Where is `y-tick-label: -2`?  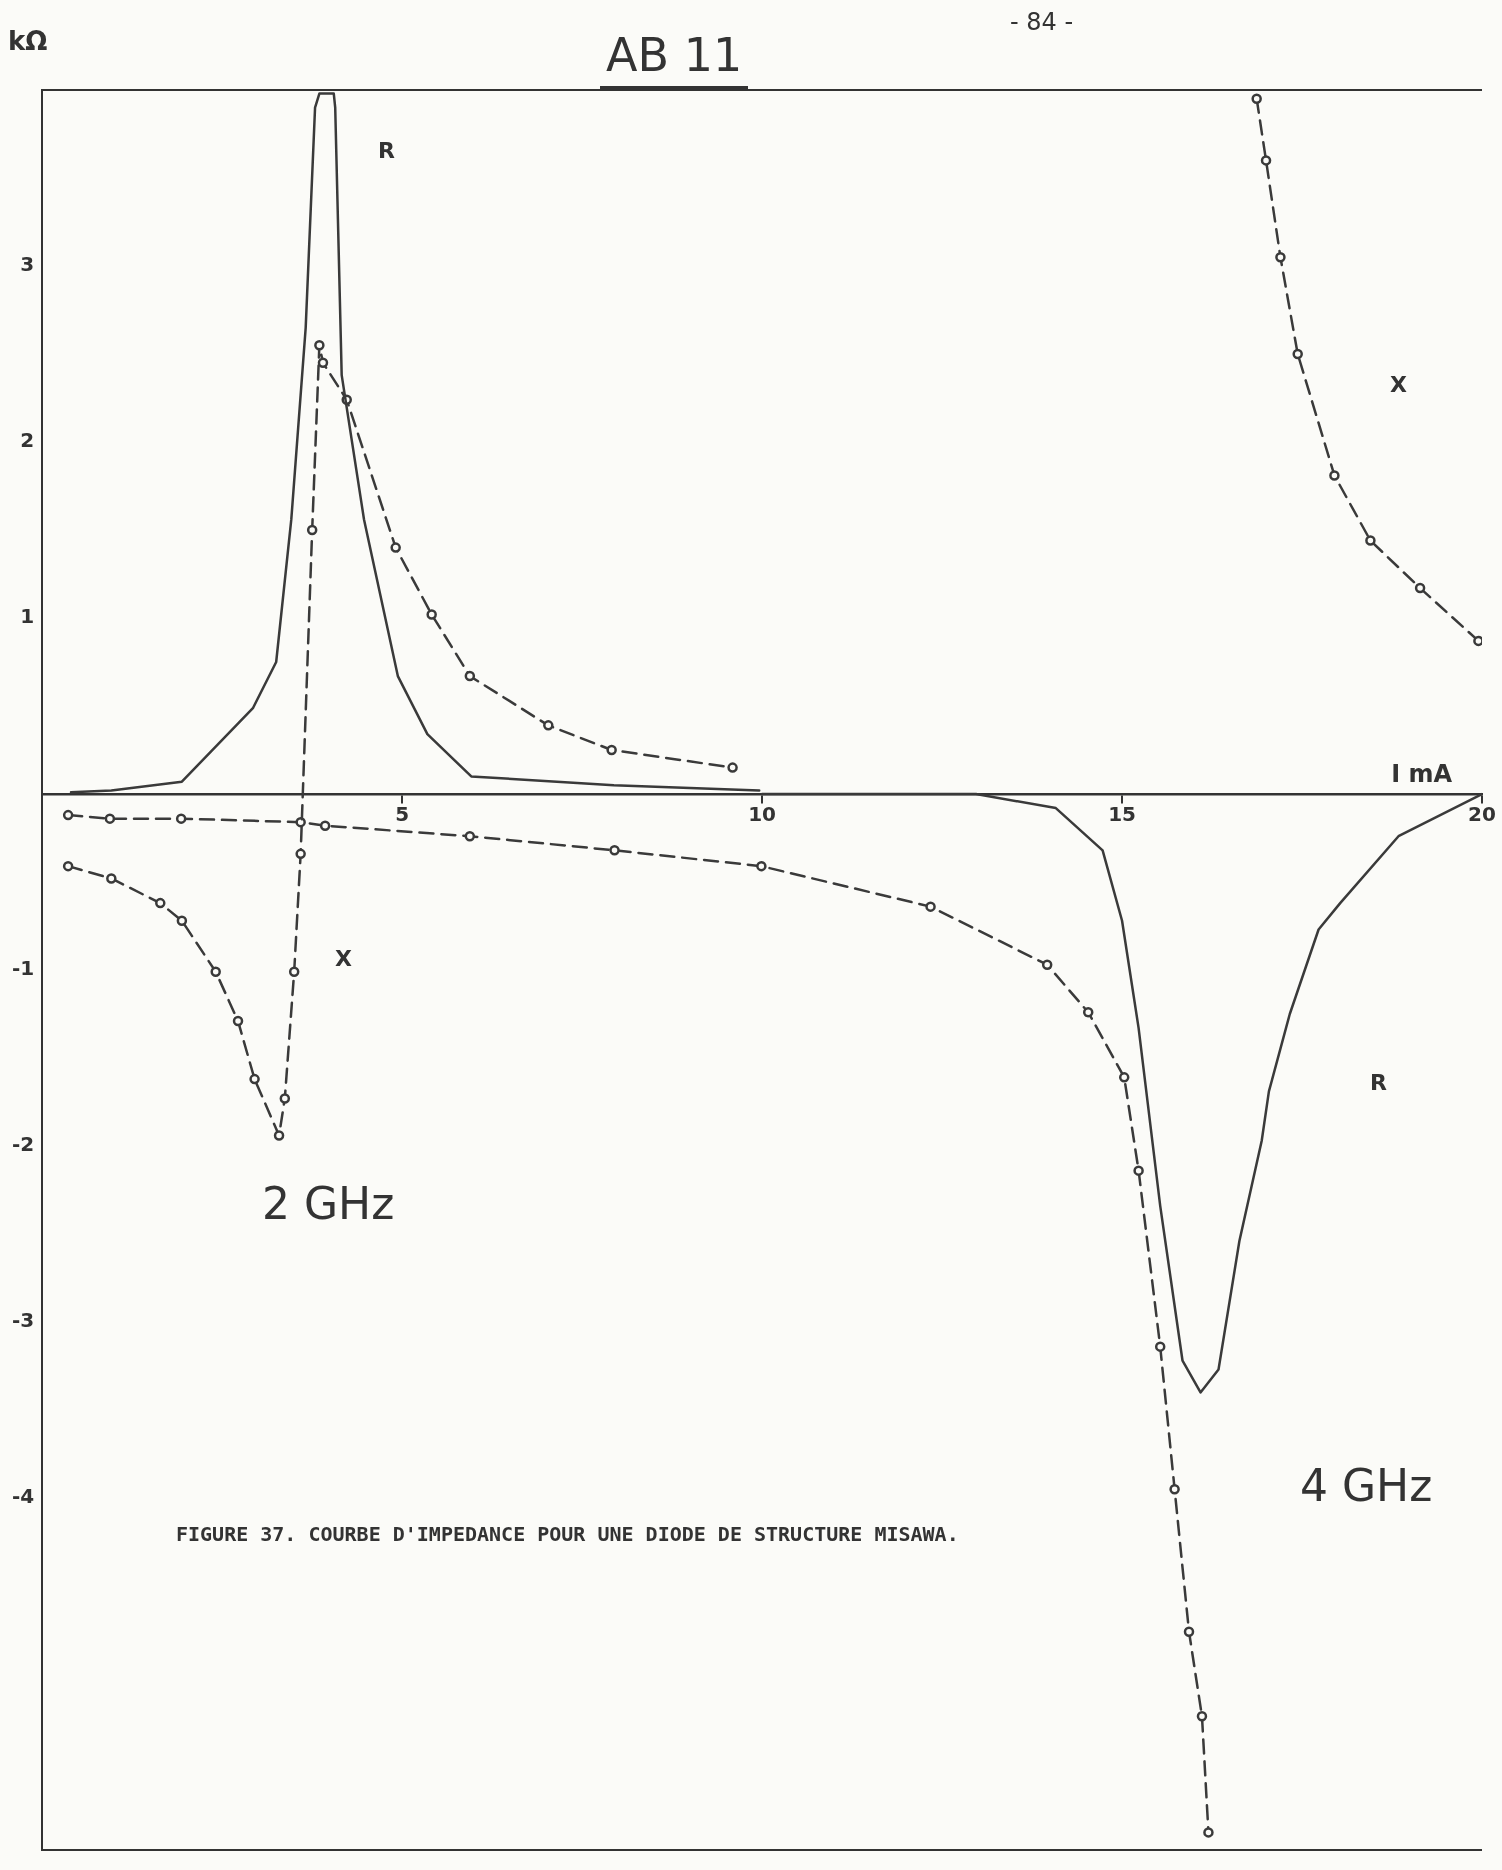
y-tick-label: -2 is located at coordinates (23, 1144).